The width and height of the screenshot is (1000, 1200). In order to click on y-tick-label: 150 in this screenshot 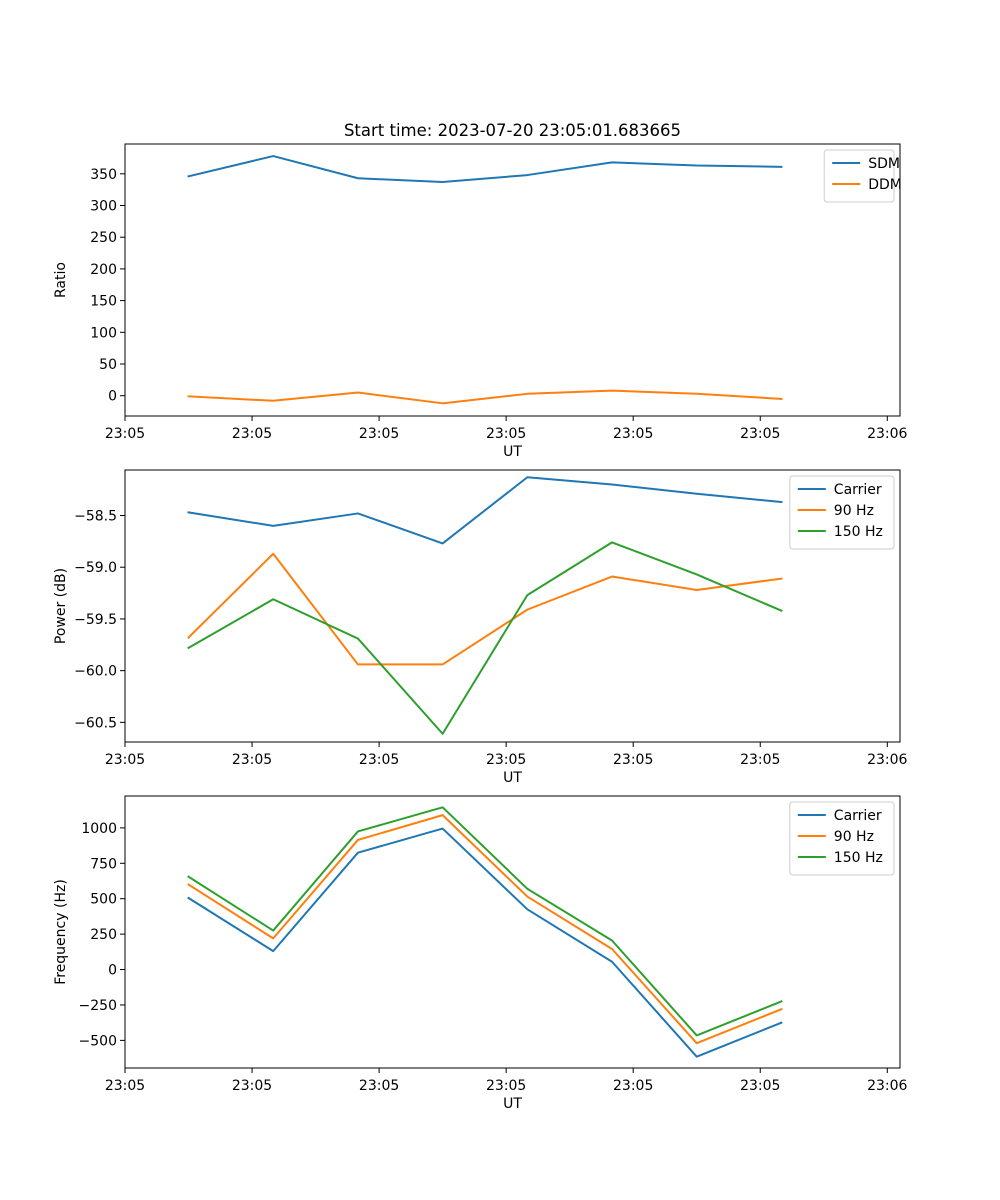, I will do `click(103, 302)`.